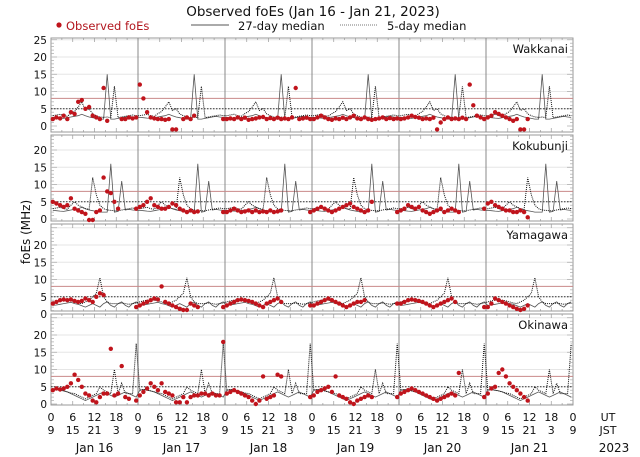 The image size is (640, 457). Describe the element at coordinates (116, 430) in the screenshot. I see `jst-tick-label: 3` at that location.